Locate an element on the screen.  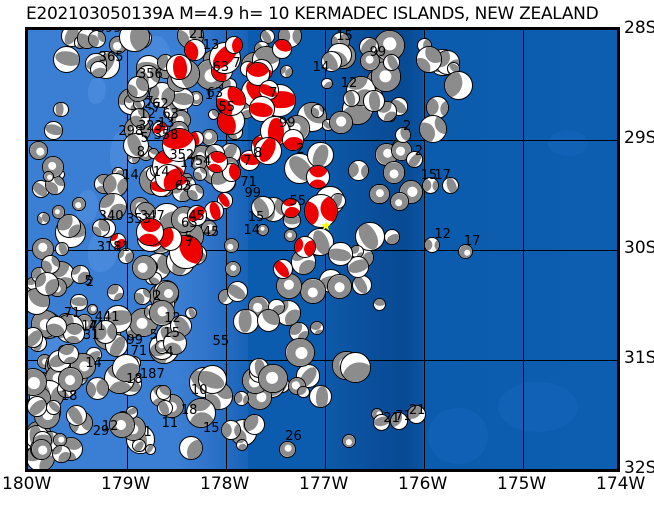
xtick-label: 175W is located at coordinates (522, 484).